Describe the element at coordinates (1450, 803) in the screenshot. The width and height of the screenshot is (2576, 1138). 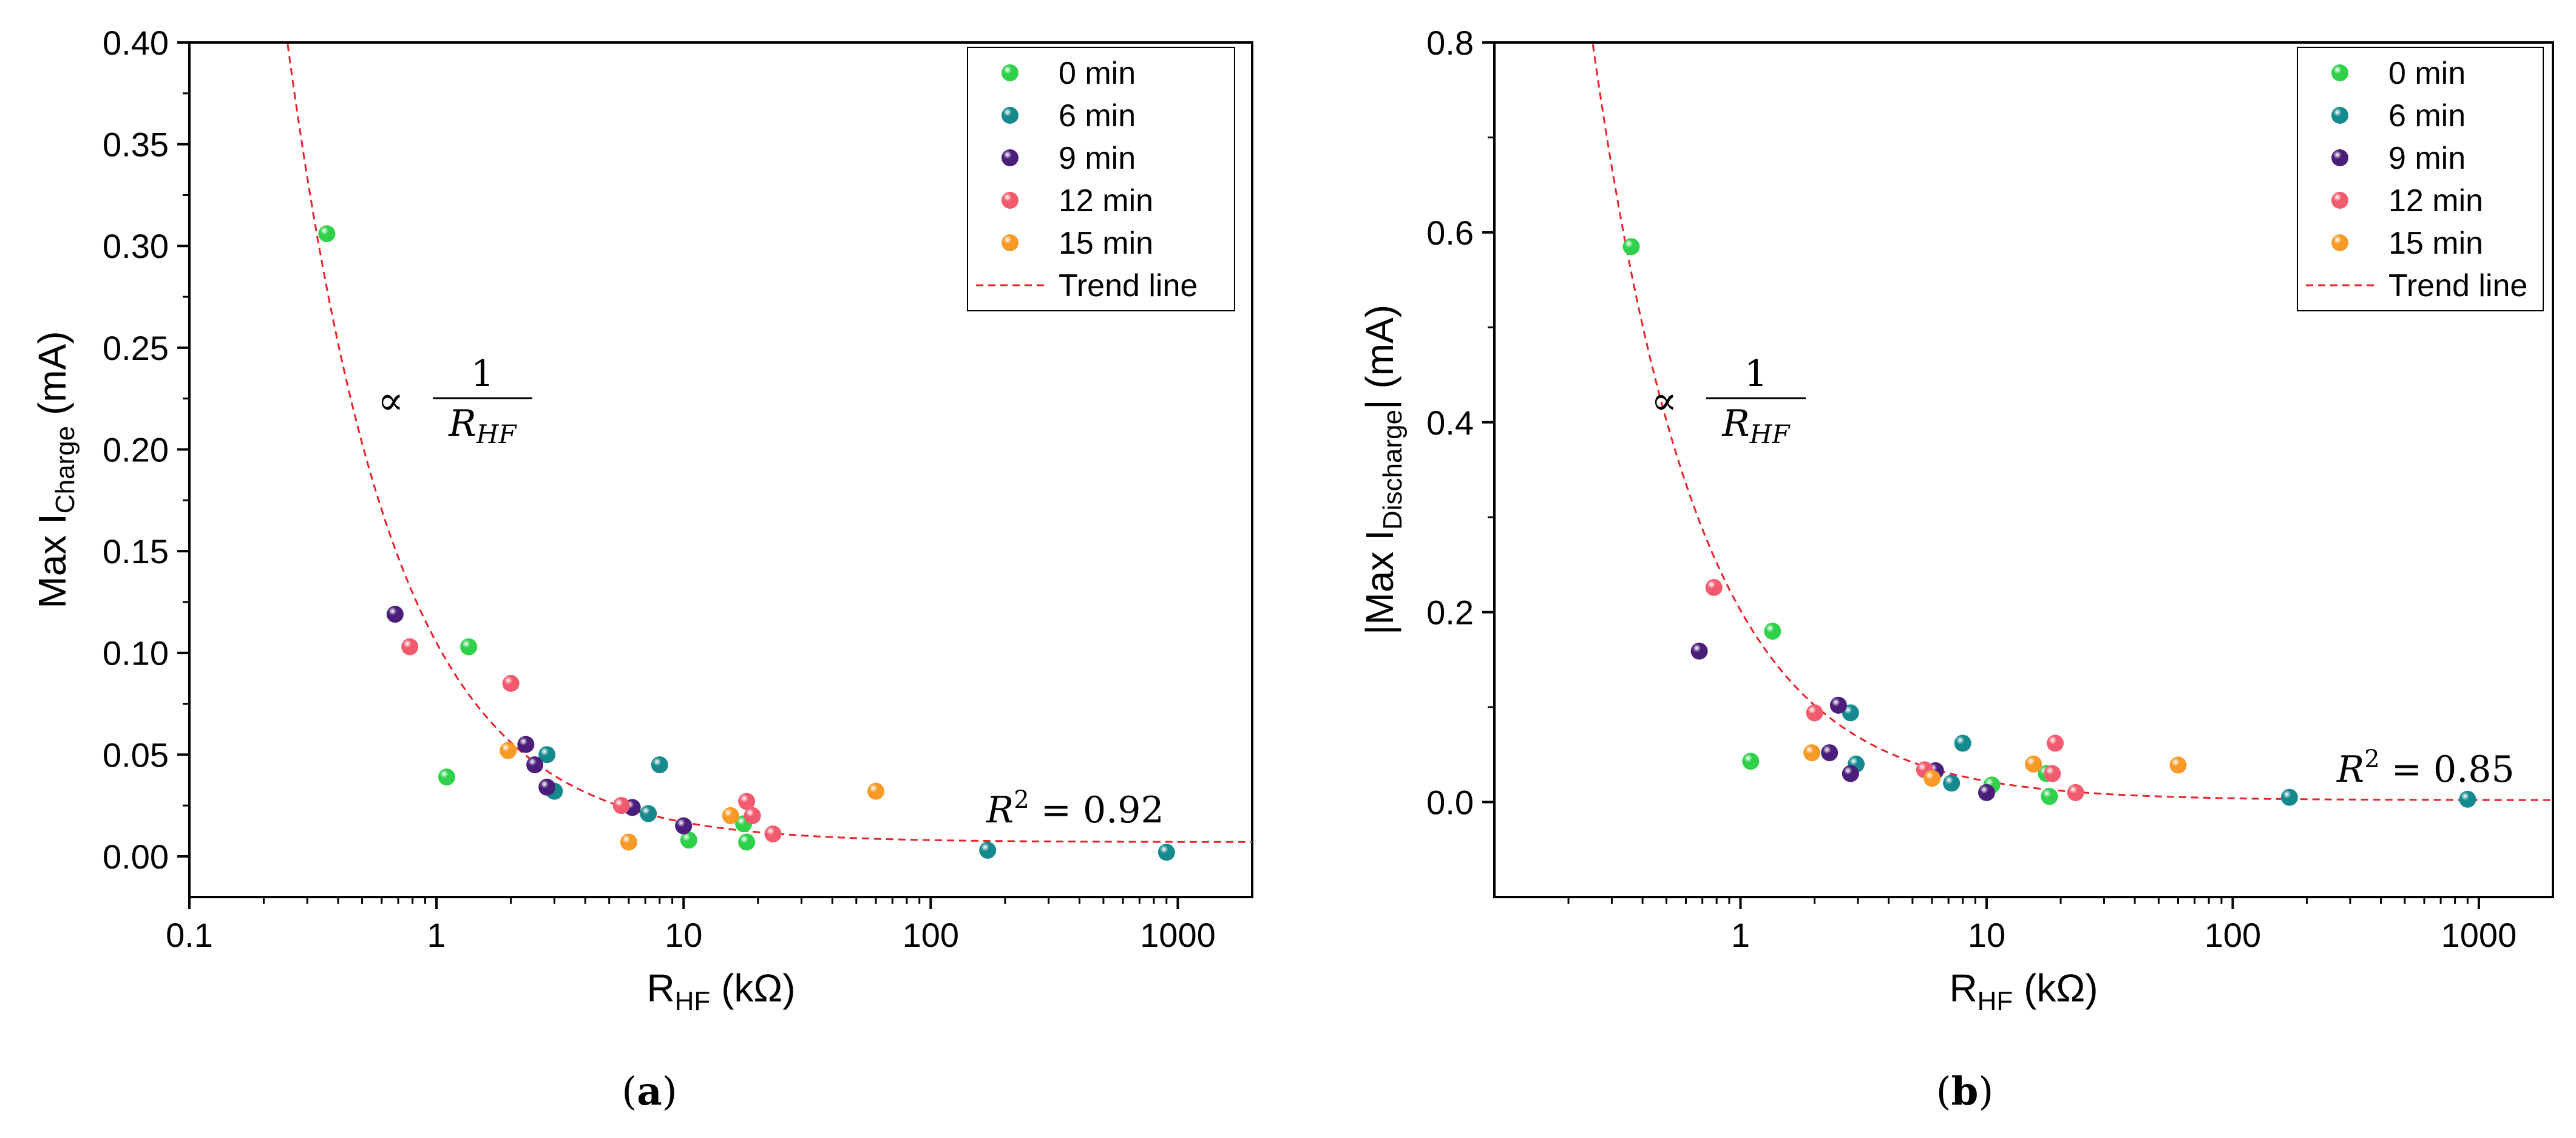
I see `y-tick-label: 0.0` at that location.